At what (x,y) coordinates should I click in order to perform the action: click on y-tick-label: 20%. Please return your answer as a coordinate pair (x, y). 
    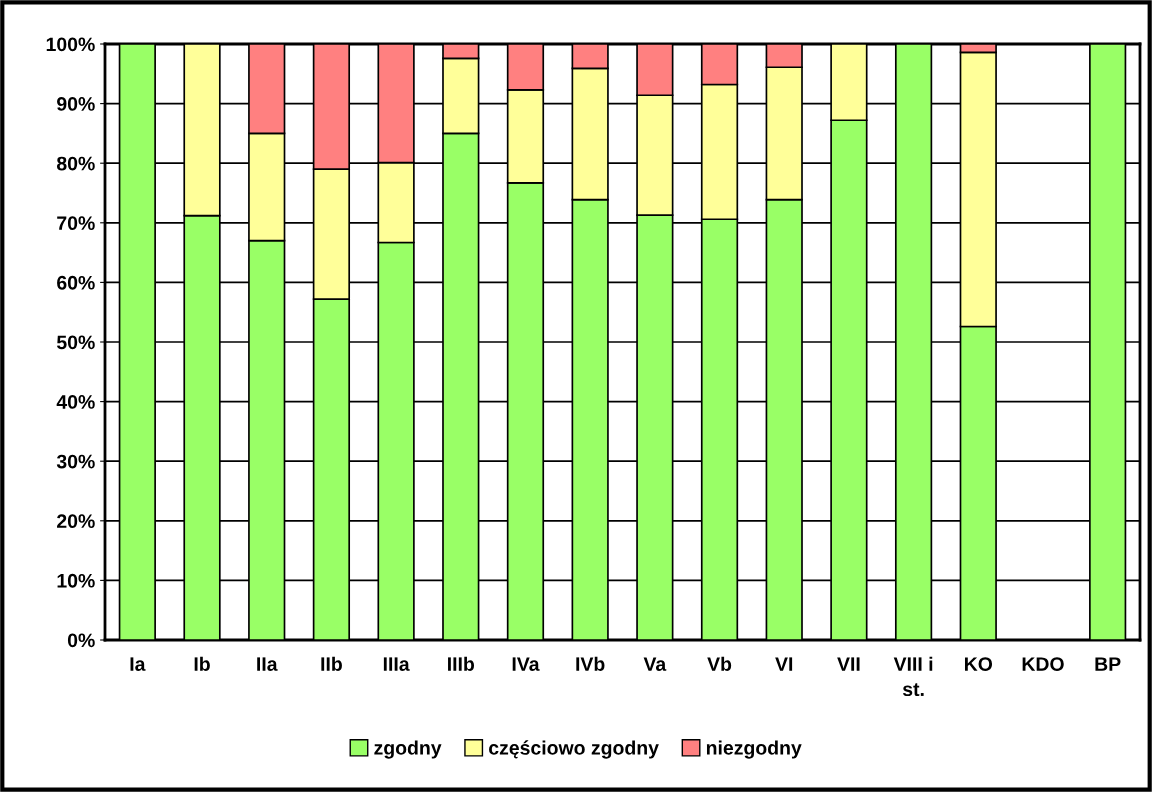
    Looking at the image, I should click on (76, 521).